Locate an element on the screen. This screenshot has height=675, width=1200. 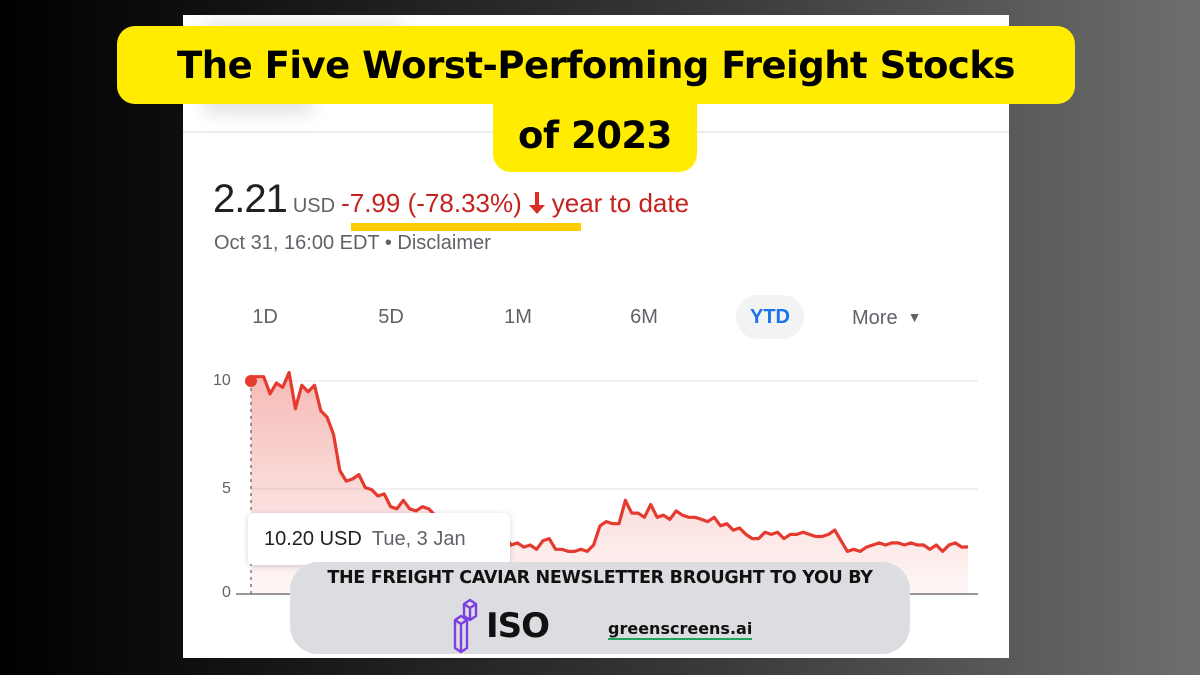
arrow-down-icon is located at coordinates (537, 205).